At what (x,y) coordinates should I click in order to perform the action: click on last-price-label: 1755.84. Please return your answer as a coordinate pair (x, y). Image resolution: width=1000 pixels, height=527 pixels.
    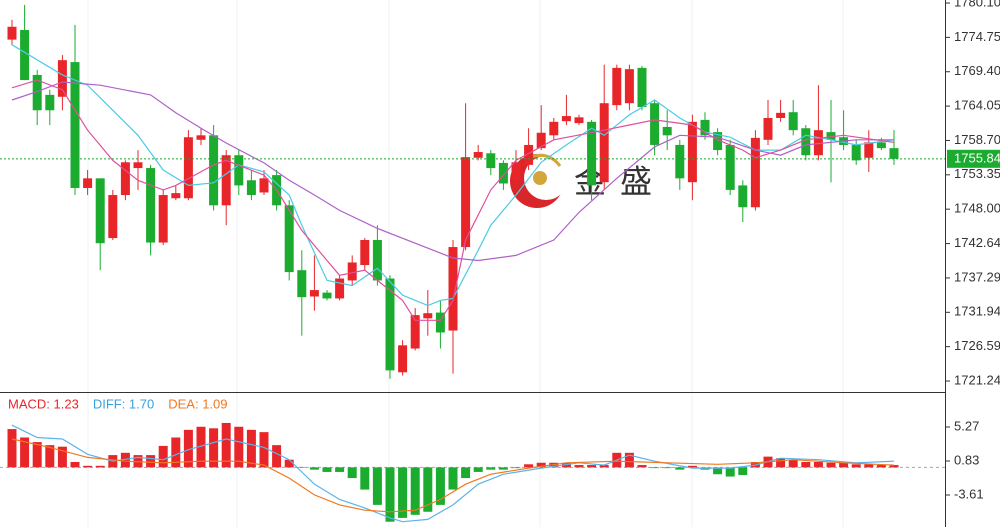
    Looking at the image, I should click on (977, 157).